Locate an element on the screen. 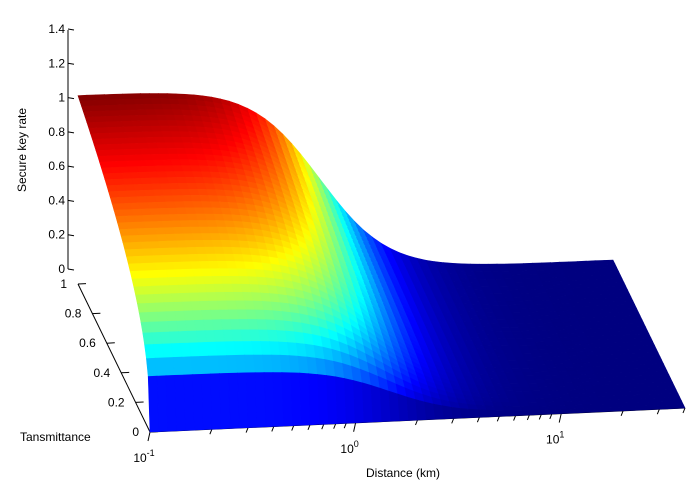 The image size is (700, 489). y-axis-label: Tansmittance is located at coordinates (55, 437).